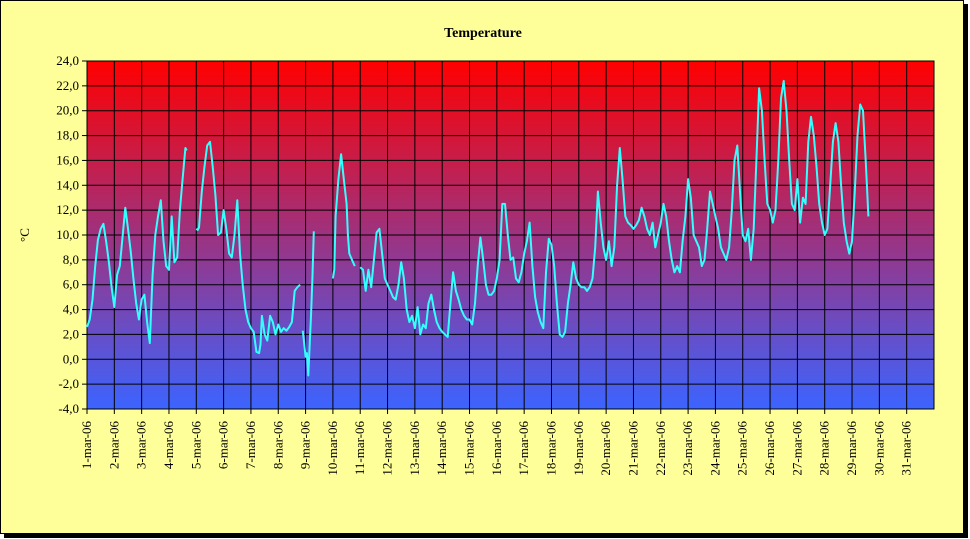  What do you see at coordinates (71, 333) in the screenshot?
I see `y-tick-label: 2,0` at bounding box center [71, 333].